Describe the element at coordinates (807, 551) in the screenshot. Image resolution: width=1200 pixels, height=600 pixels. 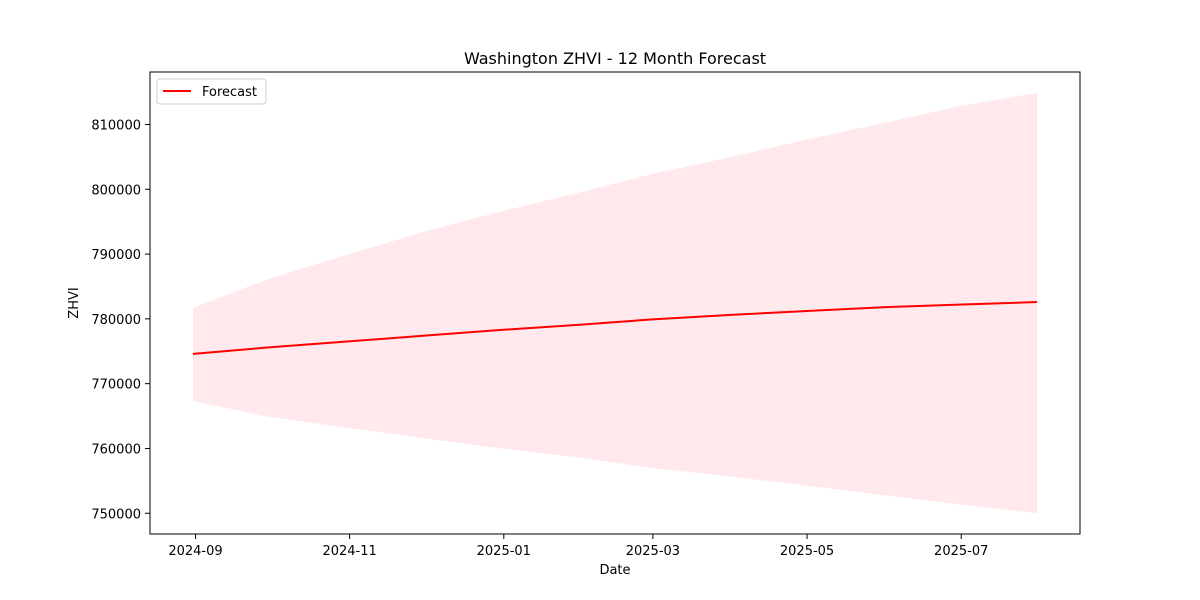
I see `x-tick-label: 2025-05` at that location.